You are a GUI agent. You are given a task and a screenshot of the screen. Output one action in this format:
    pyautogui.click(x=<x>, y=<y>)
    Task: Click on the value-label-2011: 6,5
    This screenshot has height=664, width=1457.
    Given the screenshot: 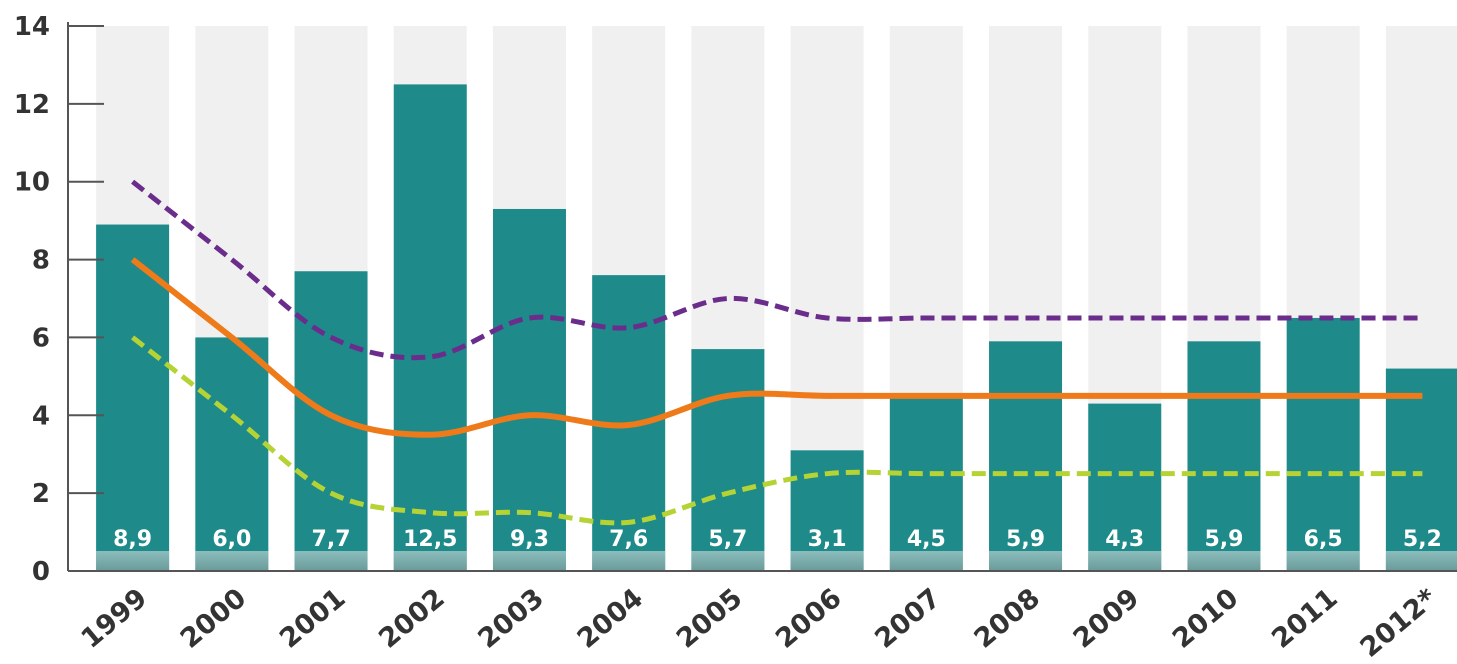 What is the action you would take?
    pyautogui.click(x=1323, y=539)
    